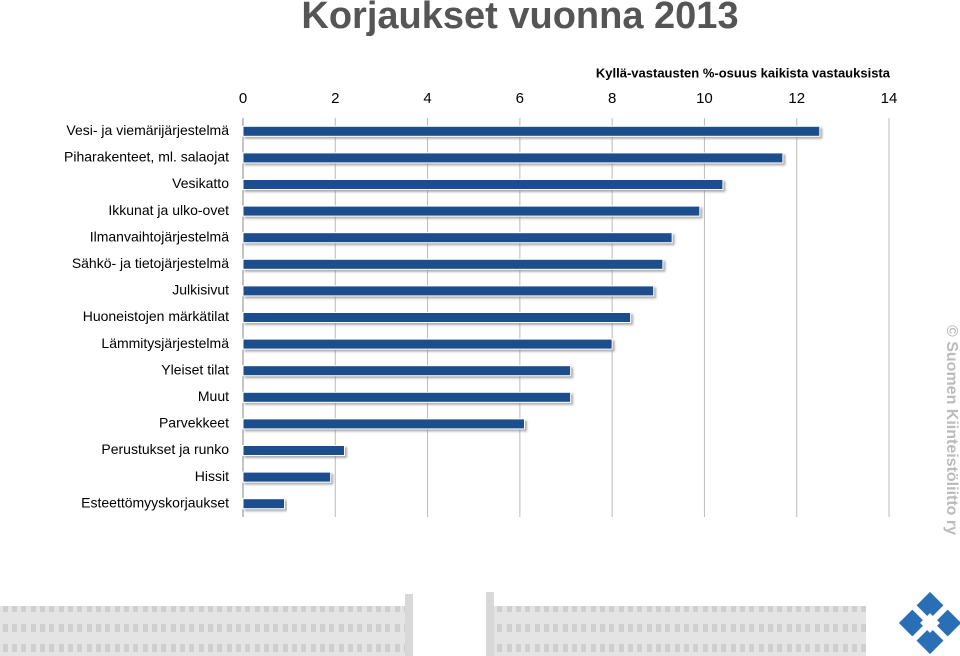 Image resolution: width=960 pixels, height=656 pixels. Describe the element at coordinates (150, 263) in the screenshot. I see `y-tick-label: Sähkö- ja tietojärjestelmä` at that location.